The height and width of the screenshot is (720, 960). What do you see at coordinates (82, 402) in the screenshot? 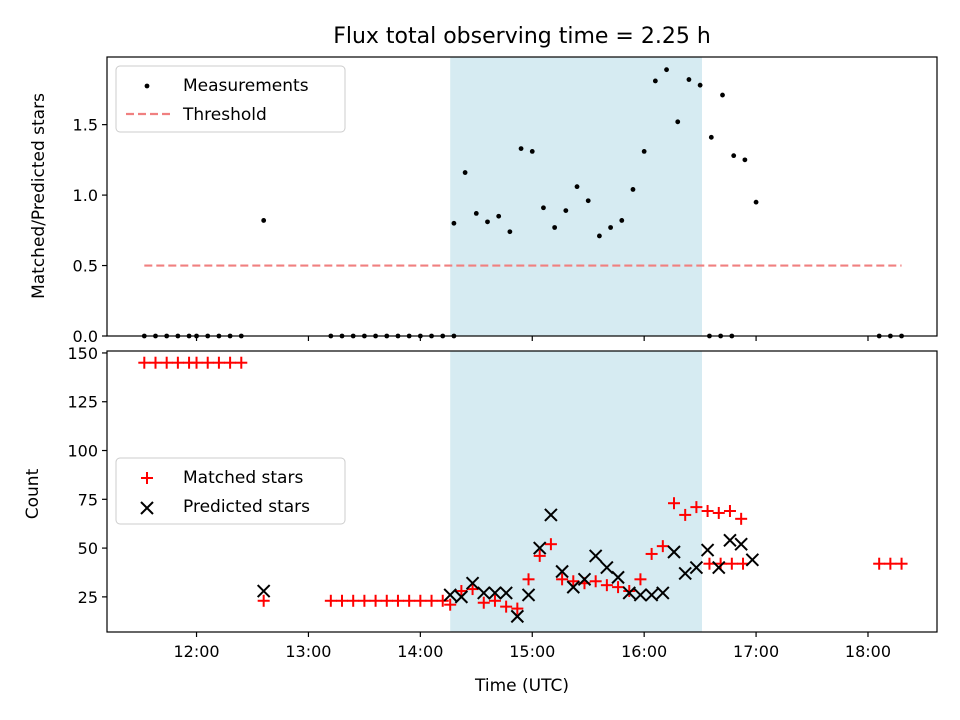
I see `bottom-ytick-label-4: 125` at bounding box center [82, 402].